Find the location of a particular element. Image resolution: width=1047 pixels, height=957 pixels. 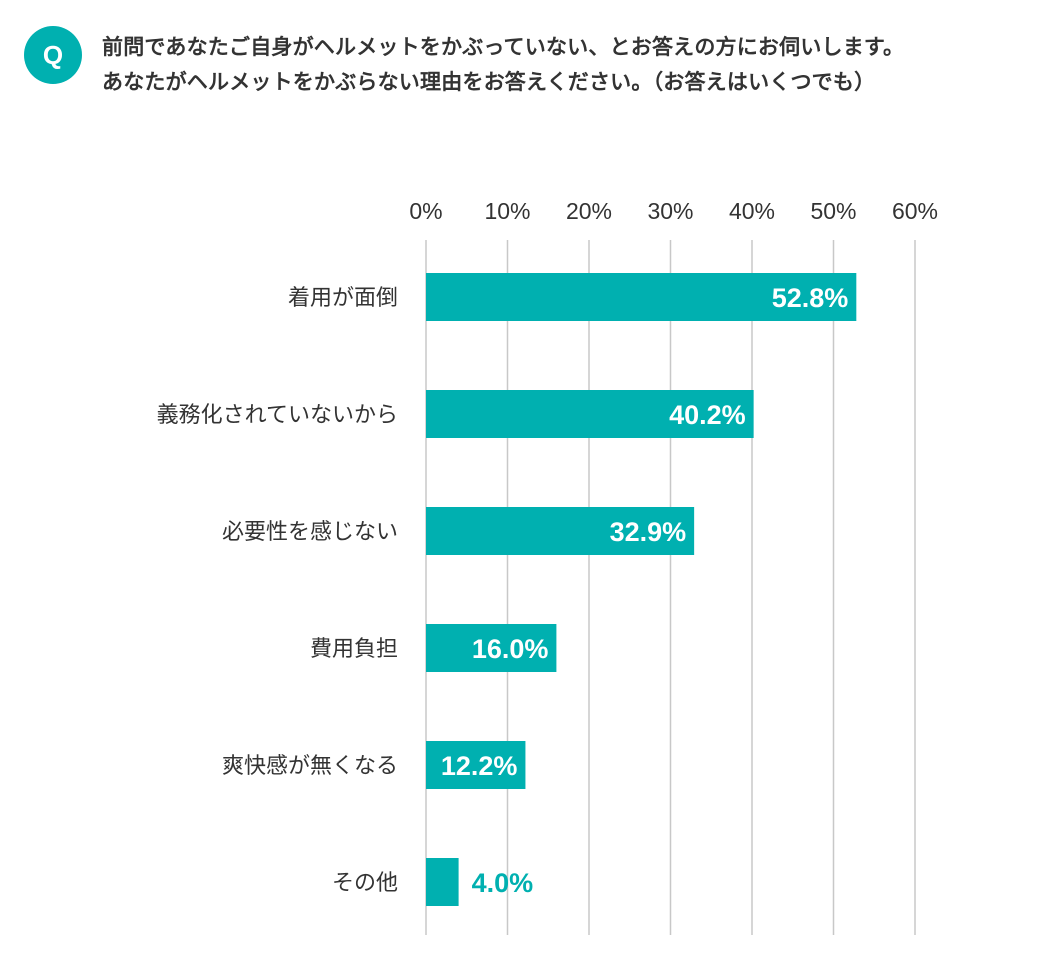

value-label: 32.9% is located at coordinates (648, 532).